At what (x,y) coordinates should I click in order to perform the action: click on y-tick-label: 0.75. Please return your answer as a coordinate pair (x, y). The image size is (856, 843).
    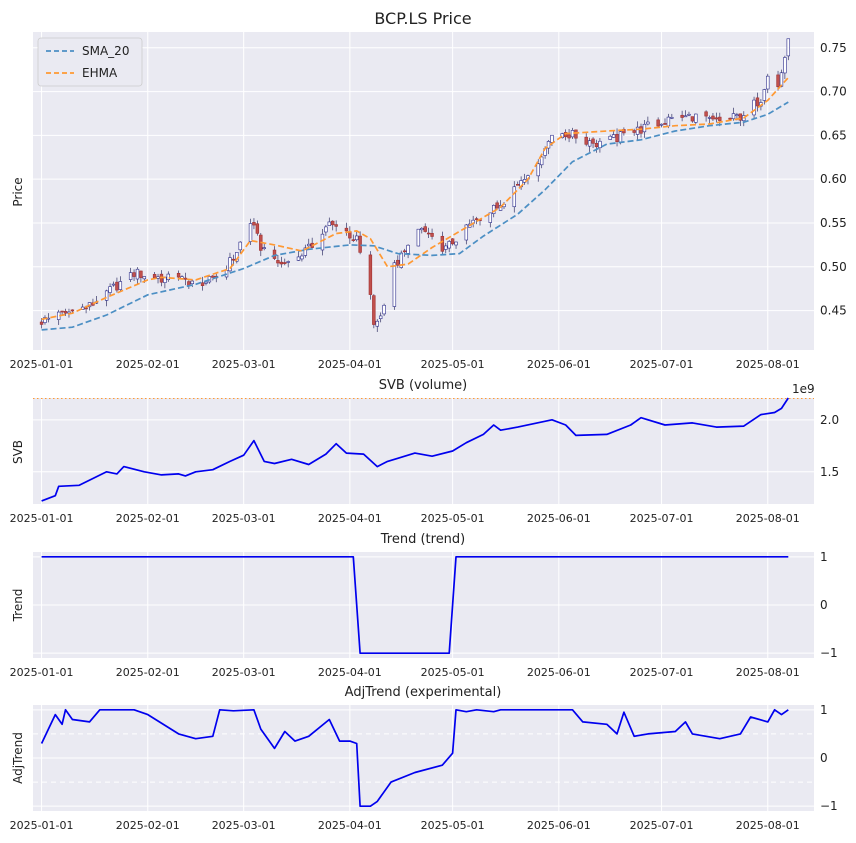
    Looking at the image, I should click on (833, 48).